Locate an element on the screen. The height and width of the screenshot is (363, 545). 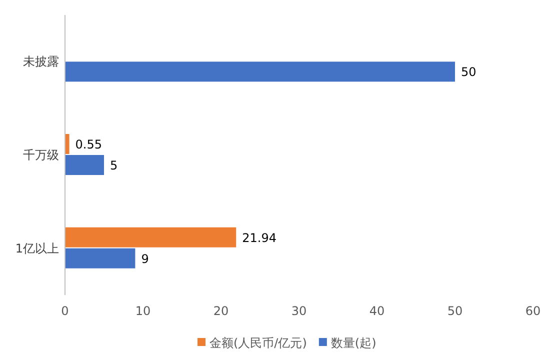
x-tick-label: 60 is located at coordinates (533, 311).